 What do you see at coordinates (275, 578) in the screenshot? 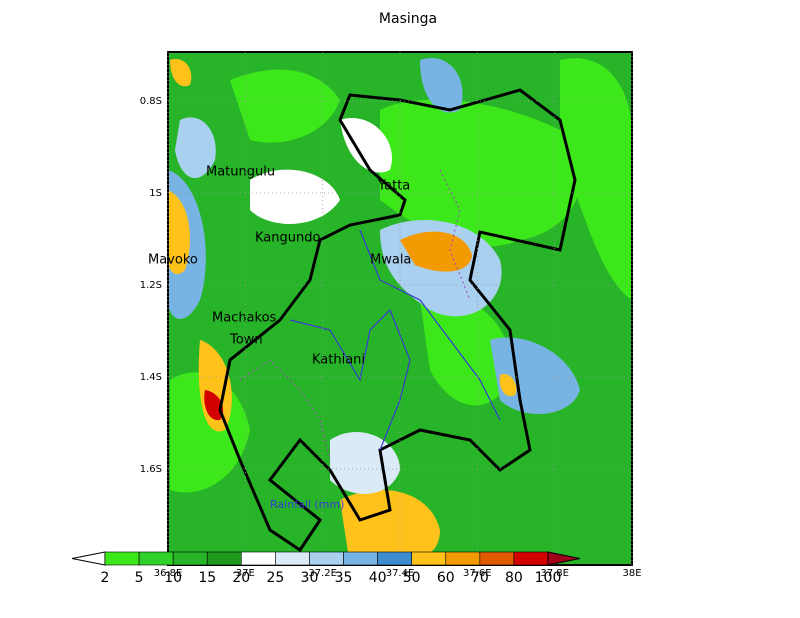
I see `colorbar-label: 25` at bounding box center [275, 578].